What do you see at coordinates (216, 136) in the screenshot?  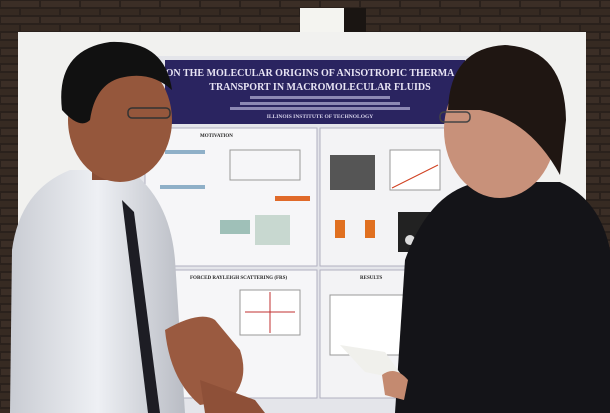 I see `section-header: MOTIVATION` at bounding box center [216, 136].